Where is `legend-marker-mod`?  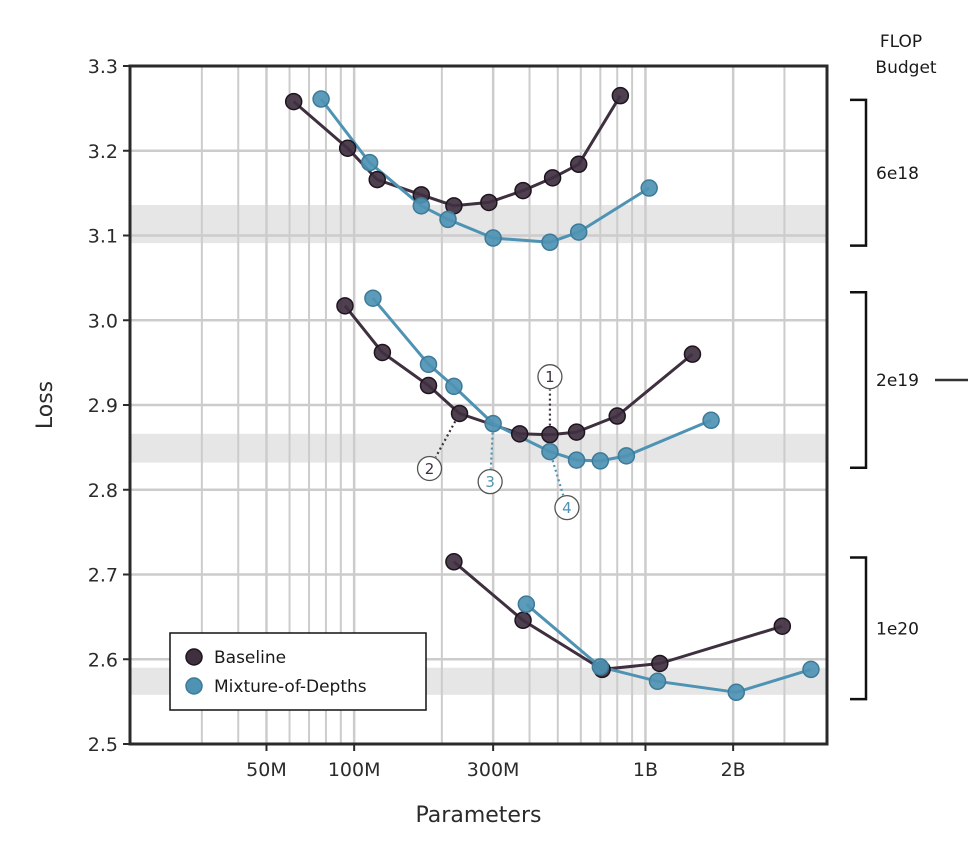
legend-marker-mod is located at coordinates (194, 686).